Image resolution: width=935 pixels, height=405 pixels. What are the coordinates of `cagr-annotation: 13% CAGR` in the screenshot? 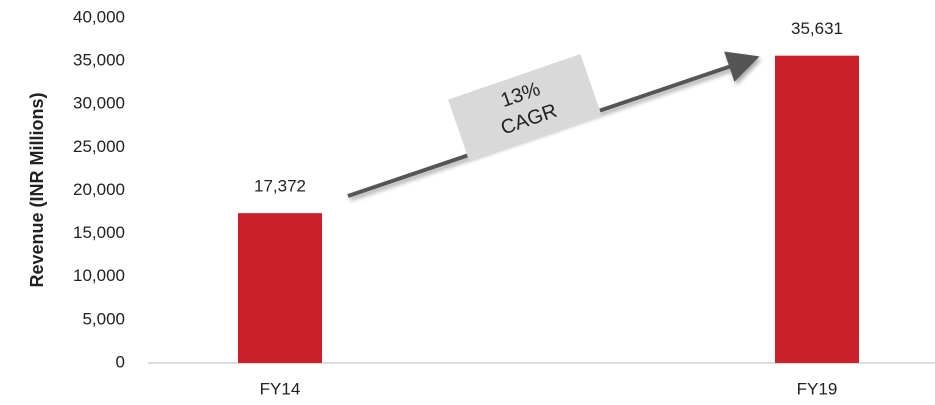 It's located at (525, 108).